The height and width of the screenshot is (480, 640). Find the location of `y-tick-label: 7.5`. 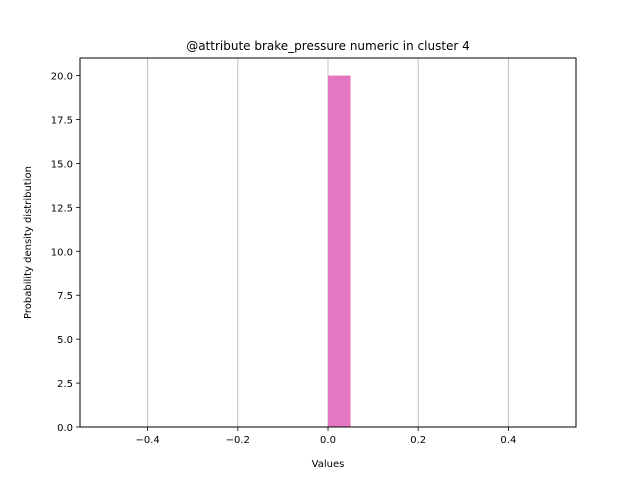

y-tick-label: 7.5 is located at coordinates (65, 296).